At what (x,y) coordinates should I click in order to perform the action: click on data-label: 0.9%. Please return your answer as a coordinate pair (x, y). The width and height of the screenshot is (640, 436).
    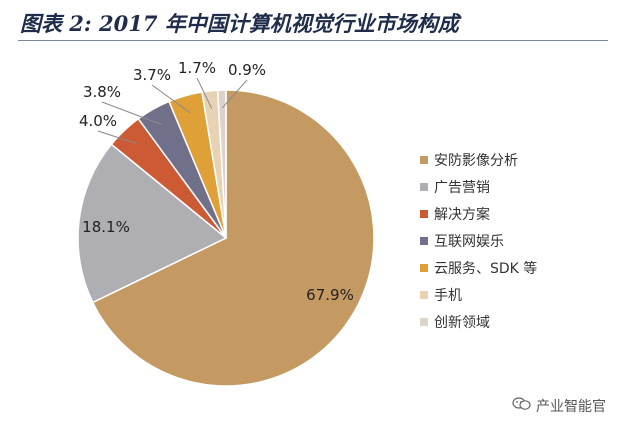
    Looking at the image, I should click on (247, 70).